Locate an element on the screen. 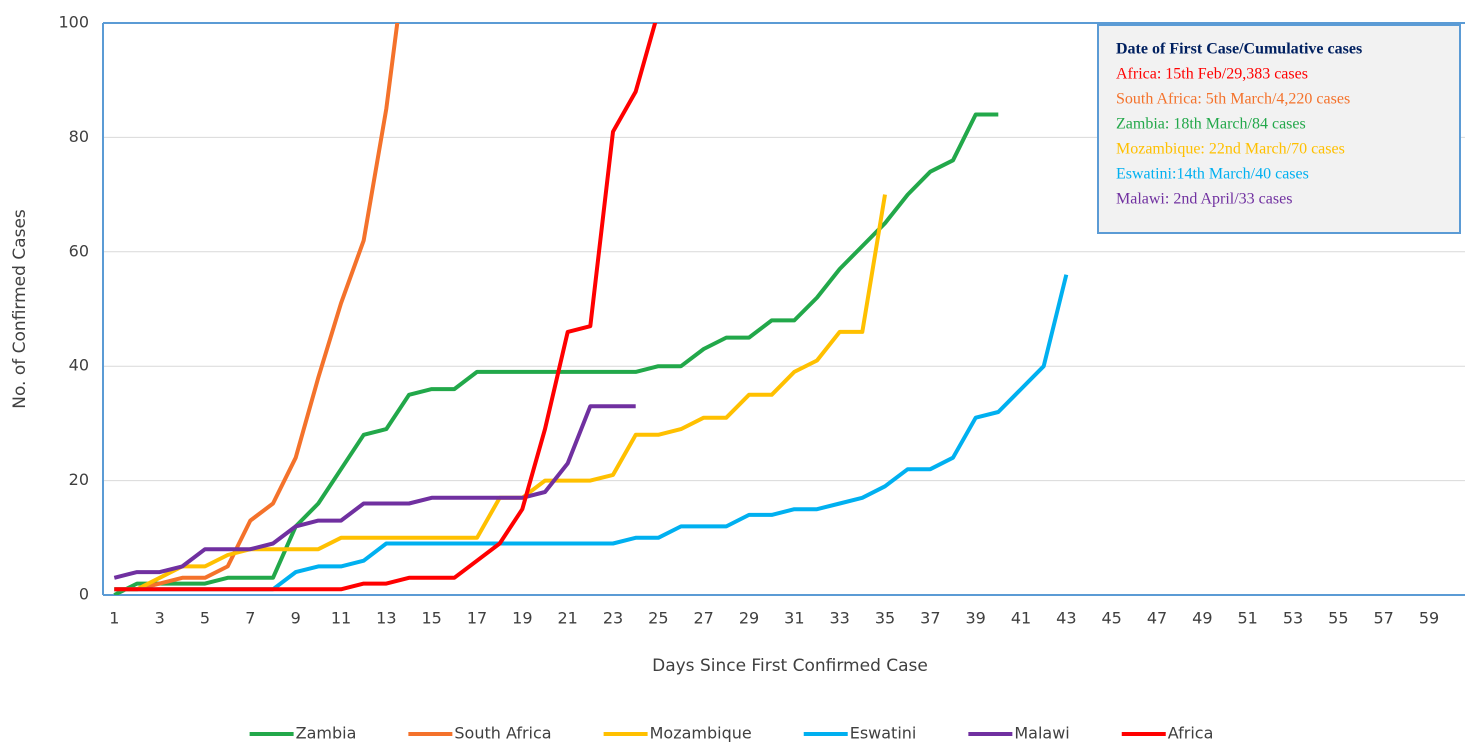  legend-label: Mozambique is located at coordinates (701, 733).